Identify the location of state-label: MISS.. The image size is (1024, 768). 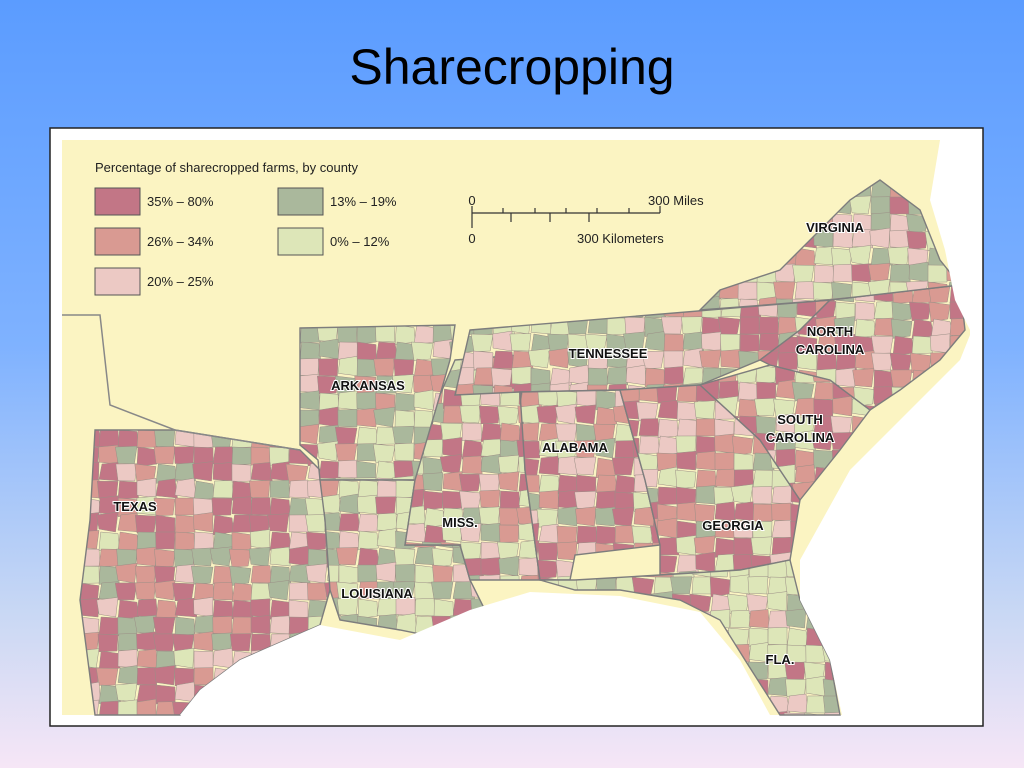
(459, 522).